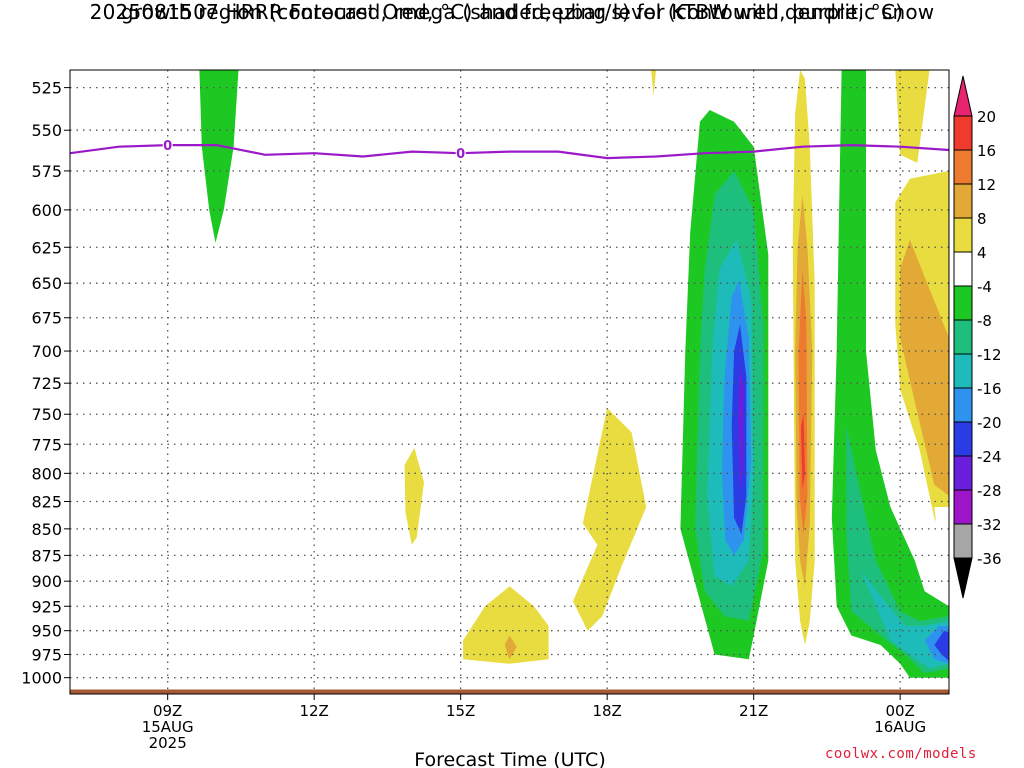 This screenshot has width=1024, height=768. What do you see at coordinates (46, 502) in the screenshot?
I see `y-tick-label: 825` at bounding box center [46, 502].